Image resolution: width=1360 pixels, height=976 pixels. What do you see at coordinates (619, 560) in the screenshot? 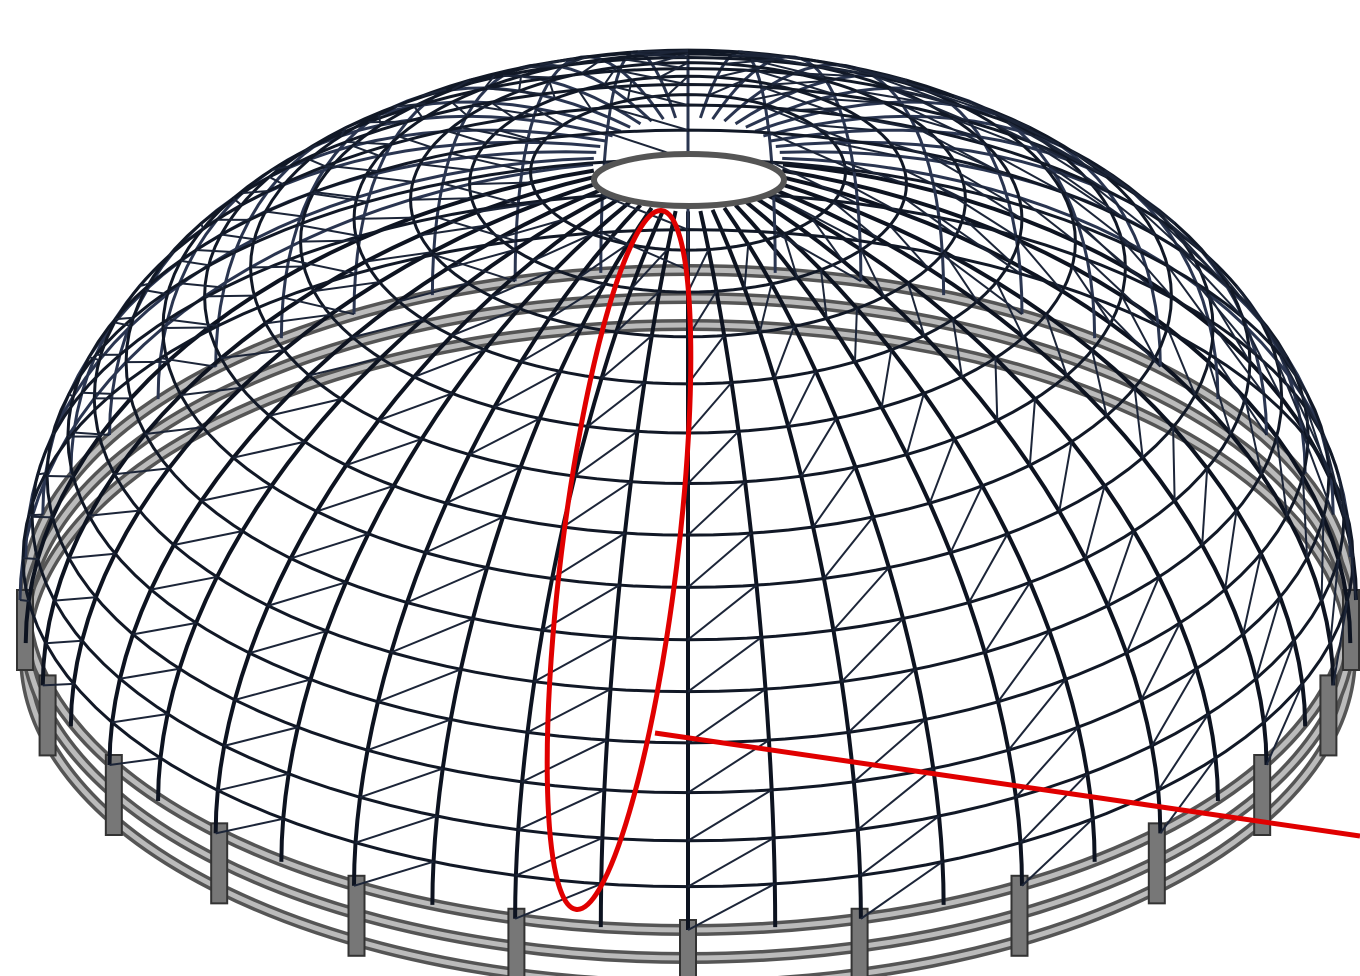
I see `highlight-ellipse` at bounding box center [619, 560].